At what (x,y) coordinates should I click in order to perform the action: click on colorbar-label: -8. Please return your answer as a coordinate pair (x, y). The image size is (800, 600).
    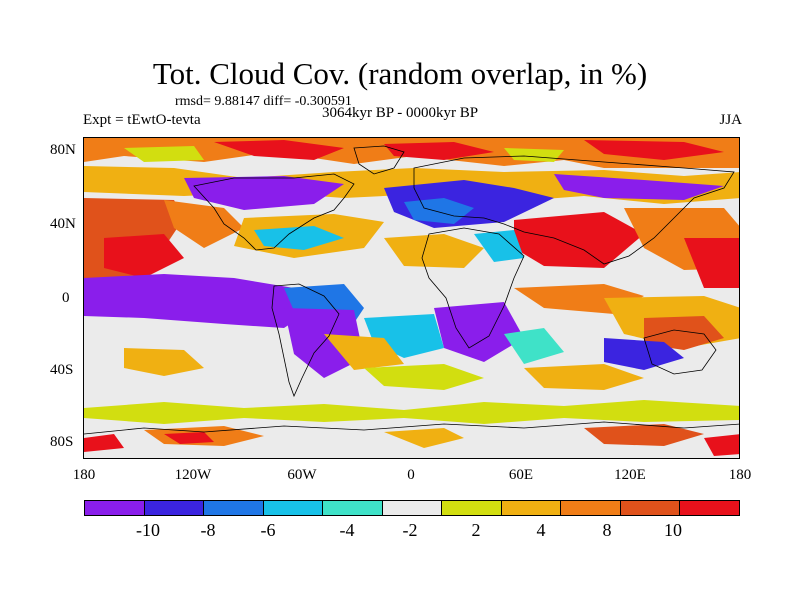
    Looking at the image, I should click on (208, 530).